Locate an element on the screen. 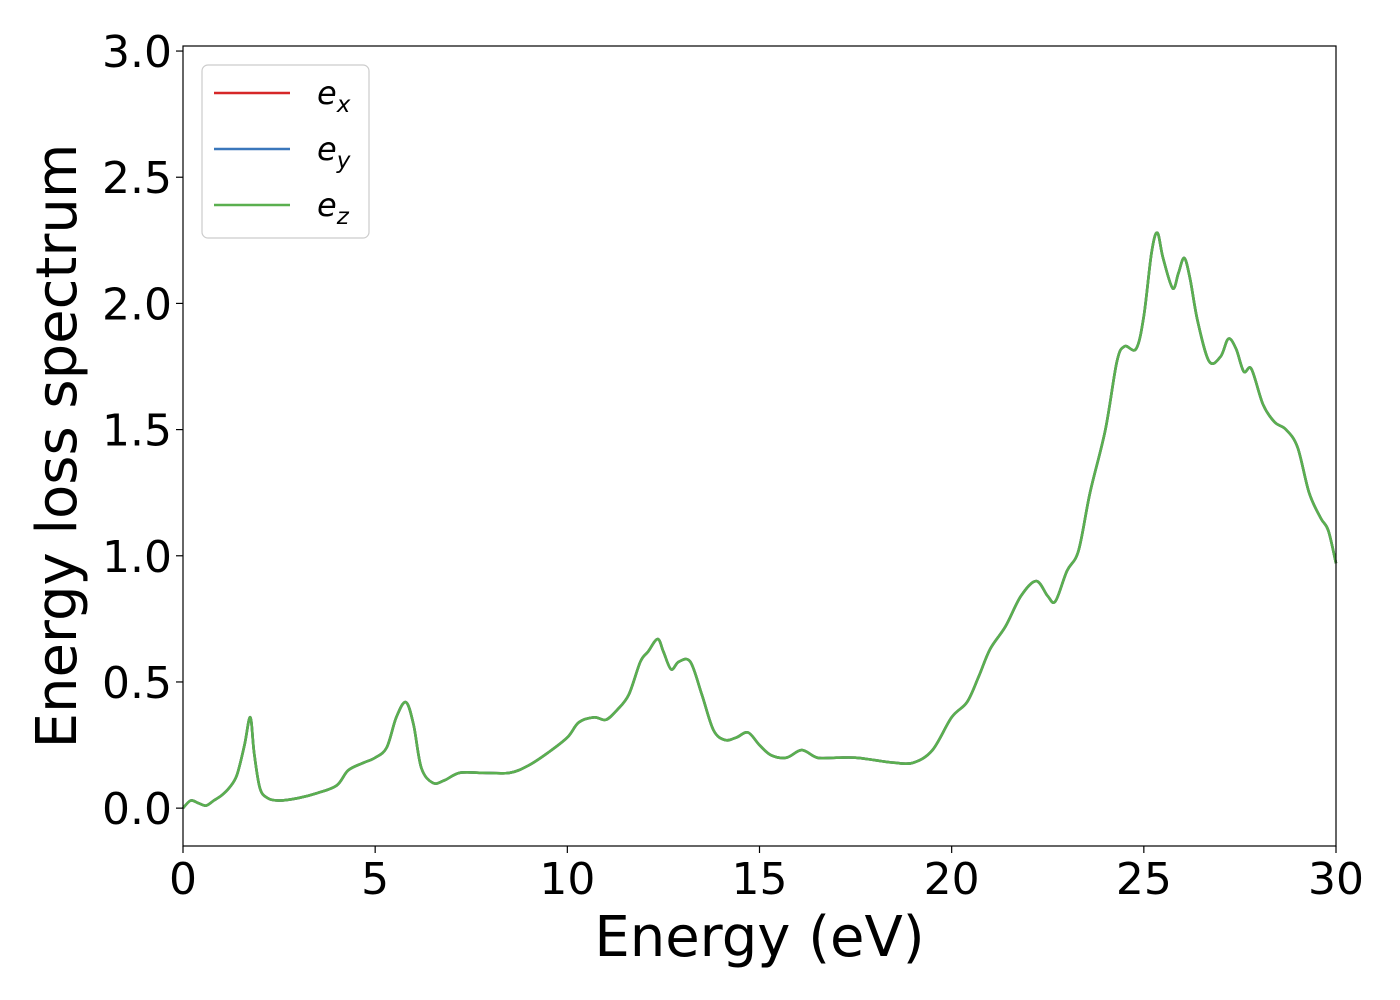  y-tick-label: 3.0 is located at coordinates (137, 52).